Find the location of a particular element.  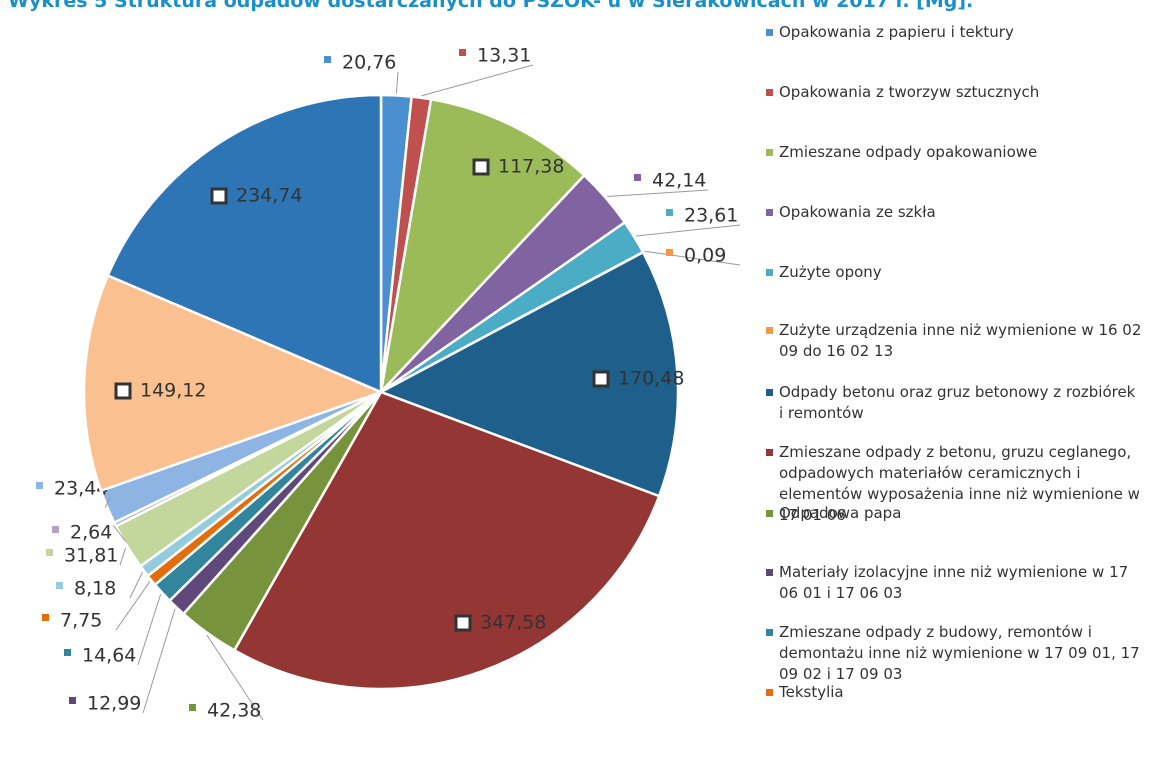

legend-label: Zmieszane odpady opakowaniowe is located at coordinates (908, 152).